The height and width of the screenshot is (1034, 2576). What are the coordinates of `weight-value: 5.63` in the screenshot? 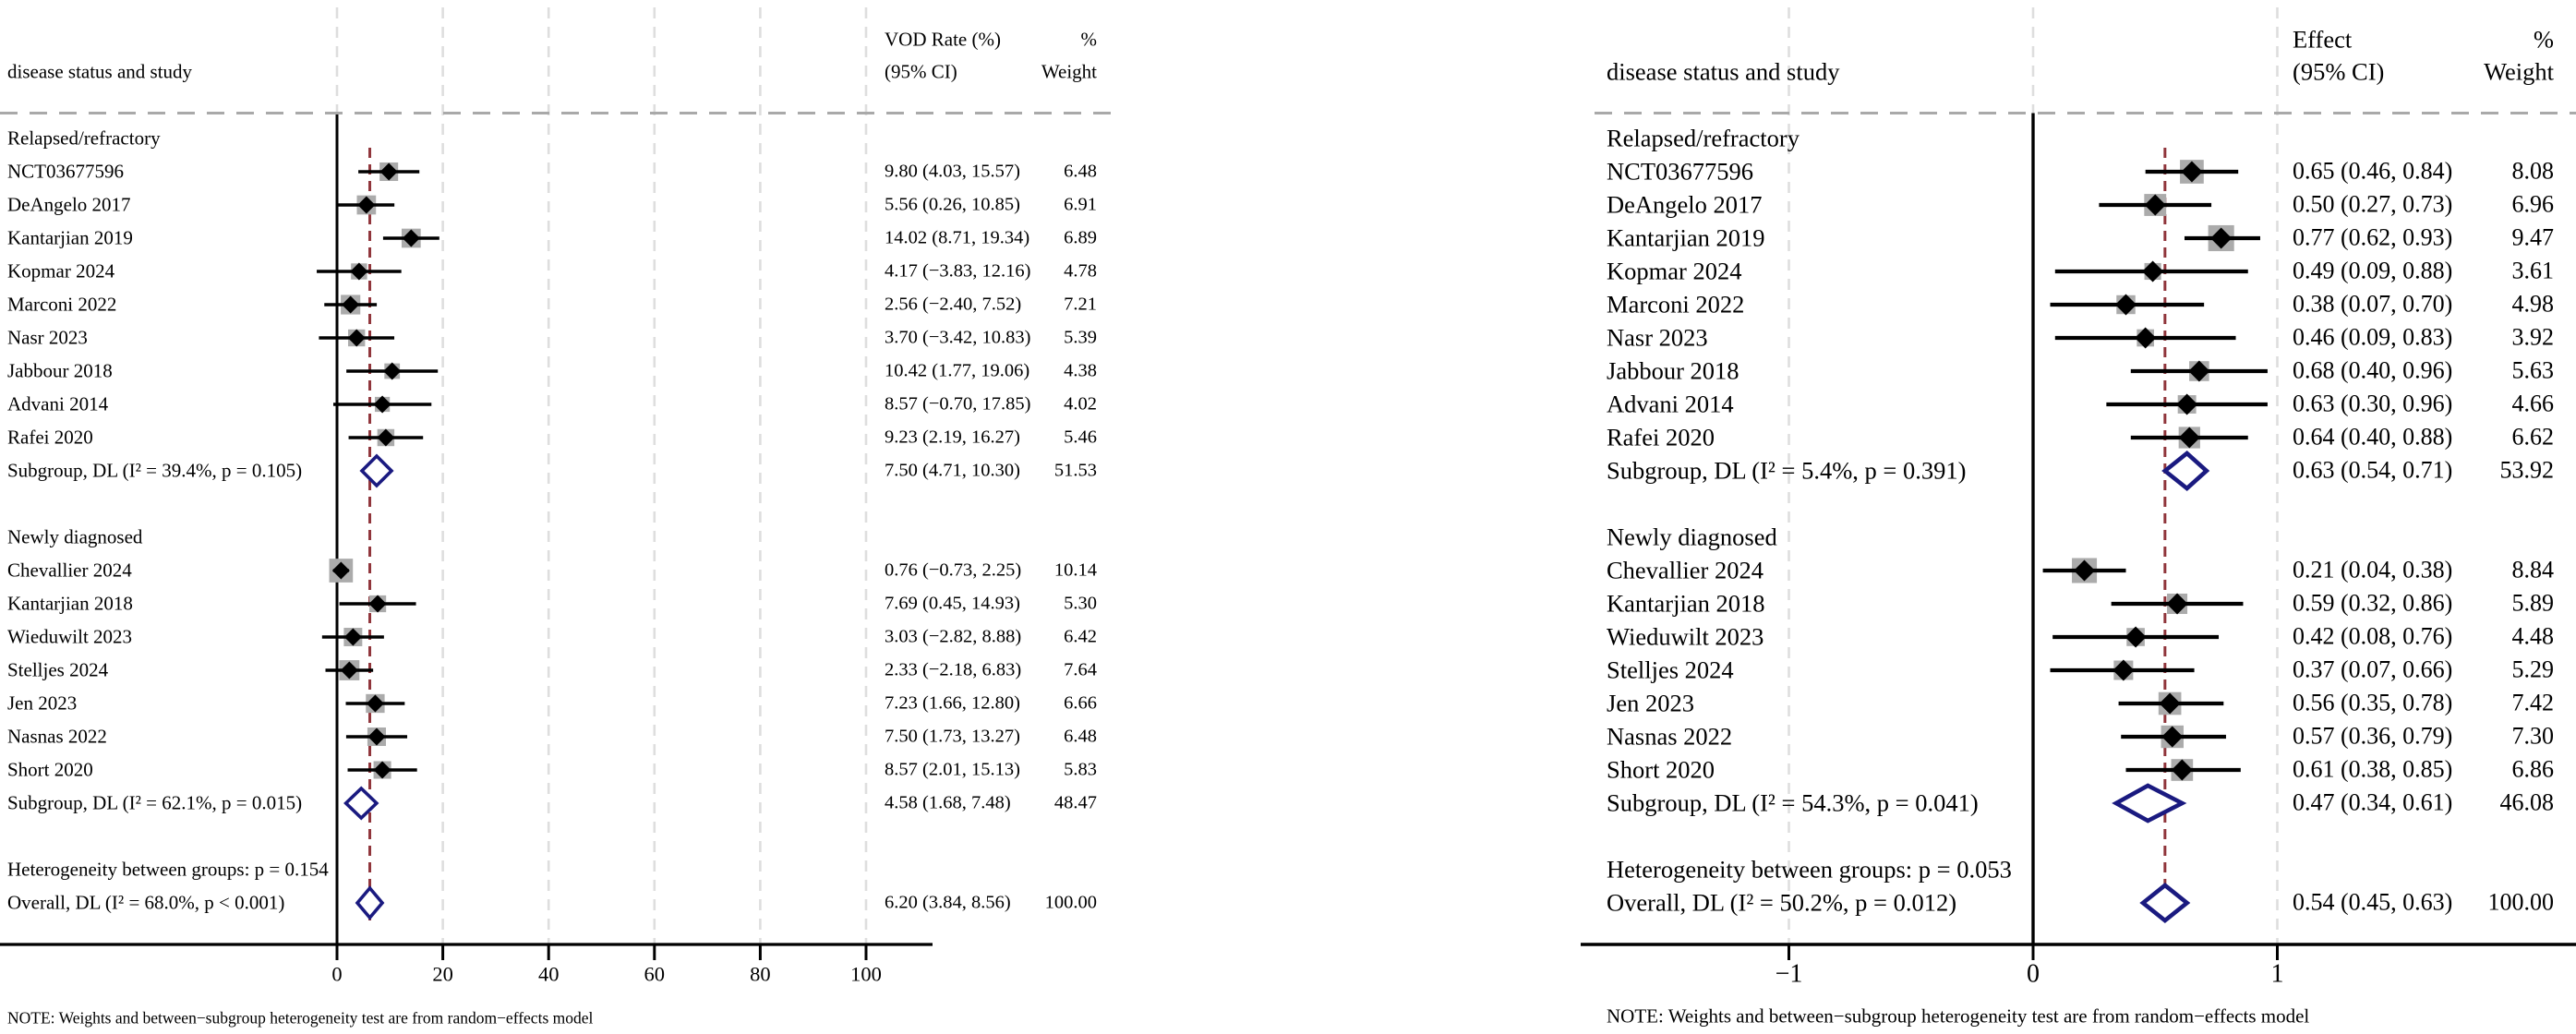 It's located at (2533, 370).